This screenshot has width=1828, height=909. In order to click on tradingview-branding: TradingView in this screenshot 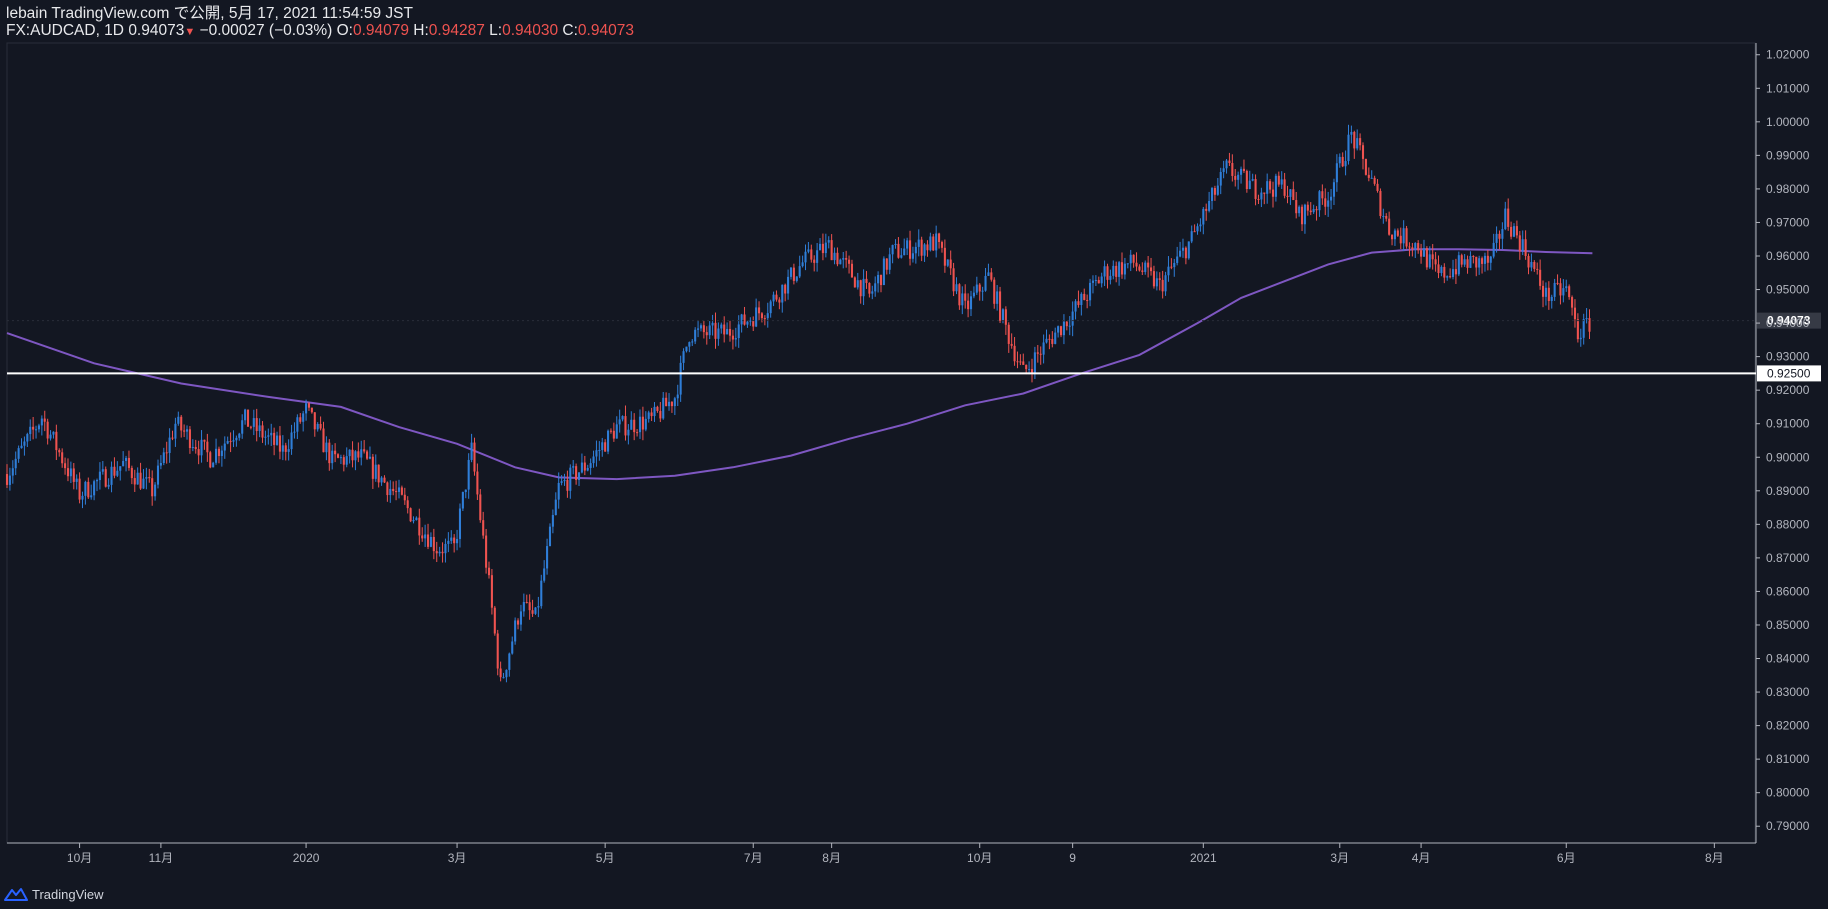, I will do `click(54, 894)`.